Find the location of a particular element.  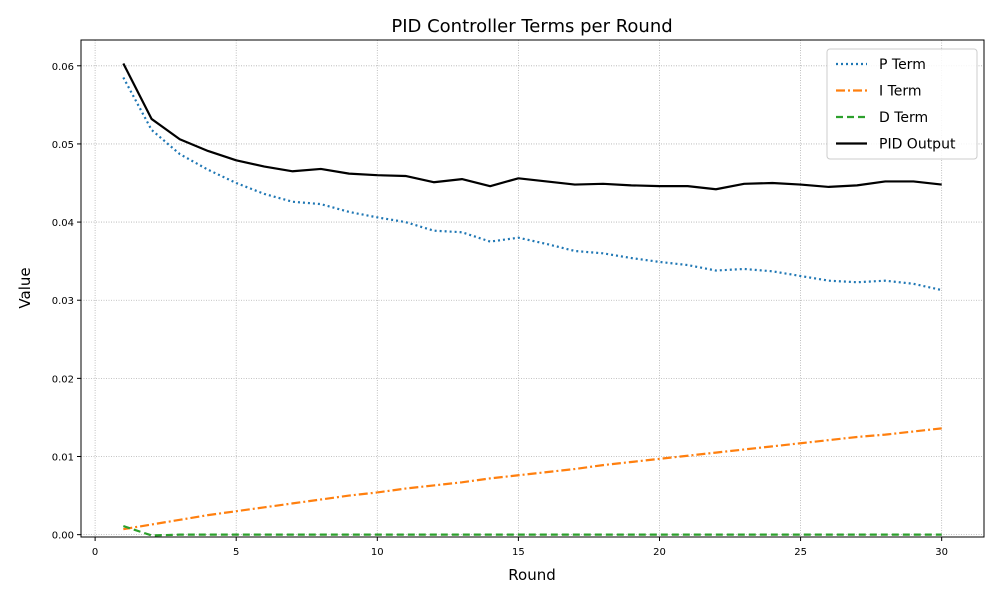

x-tick-label: 0 is located at coordinates (95, 552).